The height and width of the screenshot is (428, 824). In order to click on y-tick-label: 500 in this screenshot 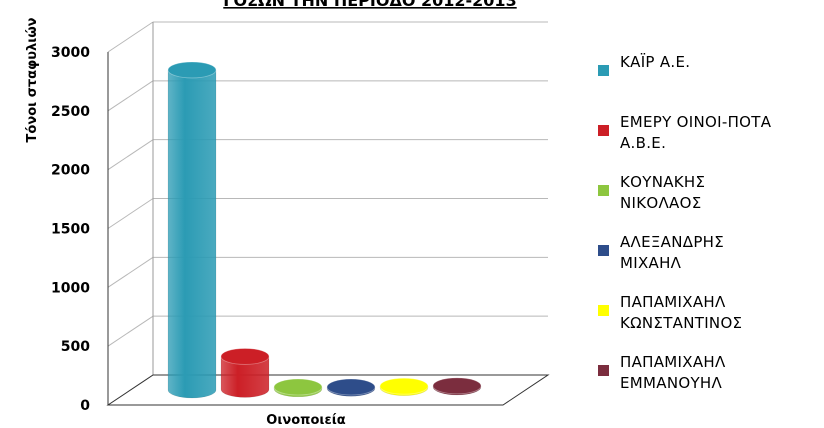, I will do `click(75, 347)`.